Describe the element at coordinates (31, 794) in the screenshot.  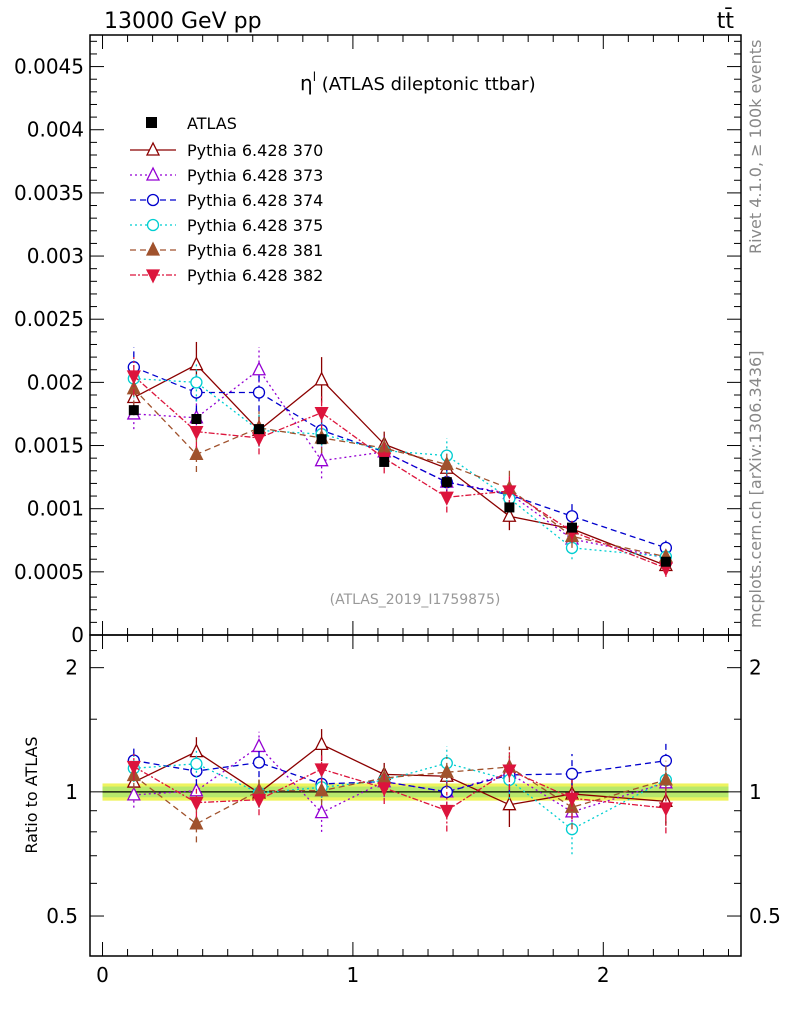
I see `ratio-y-axis-label: Ratio to ATLAS` at that location.